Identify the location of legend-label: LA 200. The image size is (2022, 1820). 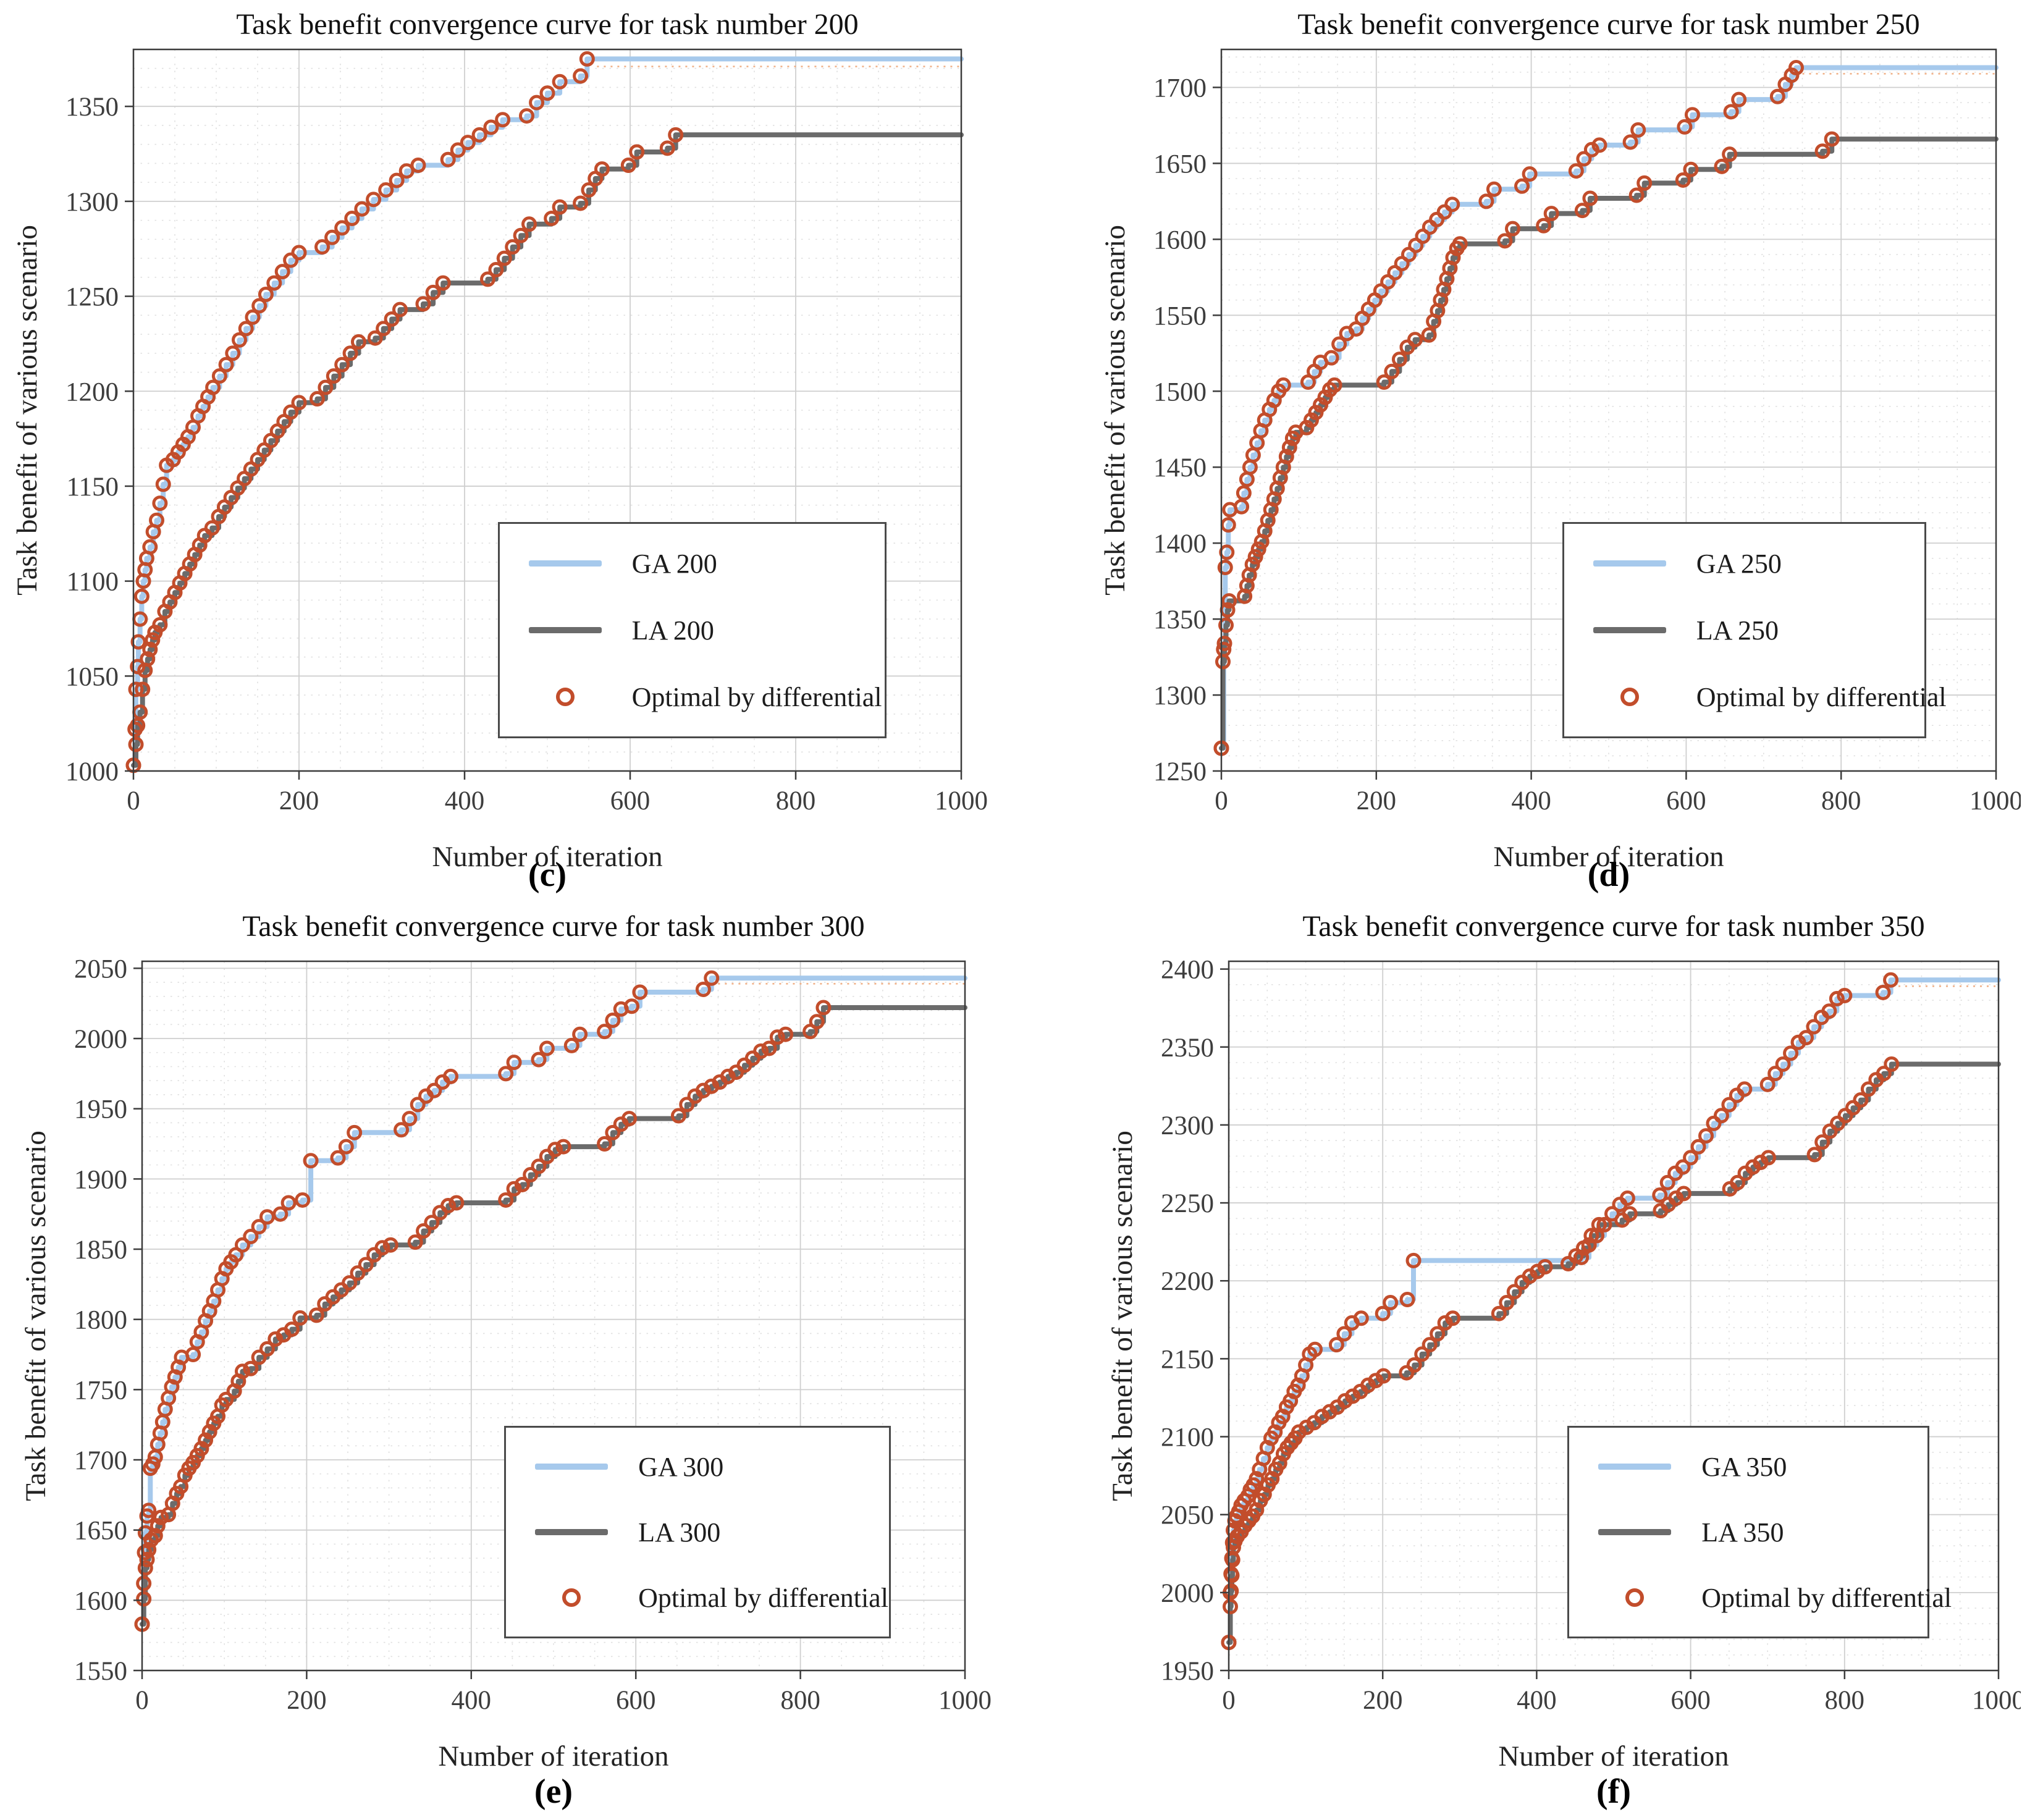
(672, 630).